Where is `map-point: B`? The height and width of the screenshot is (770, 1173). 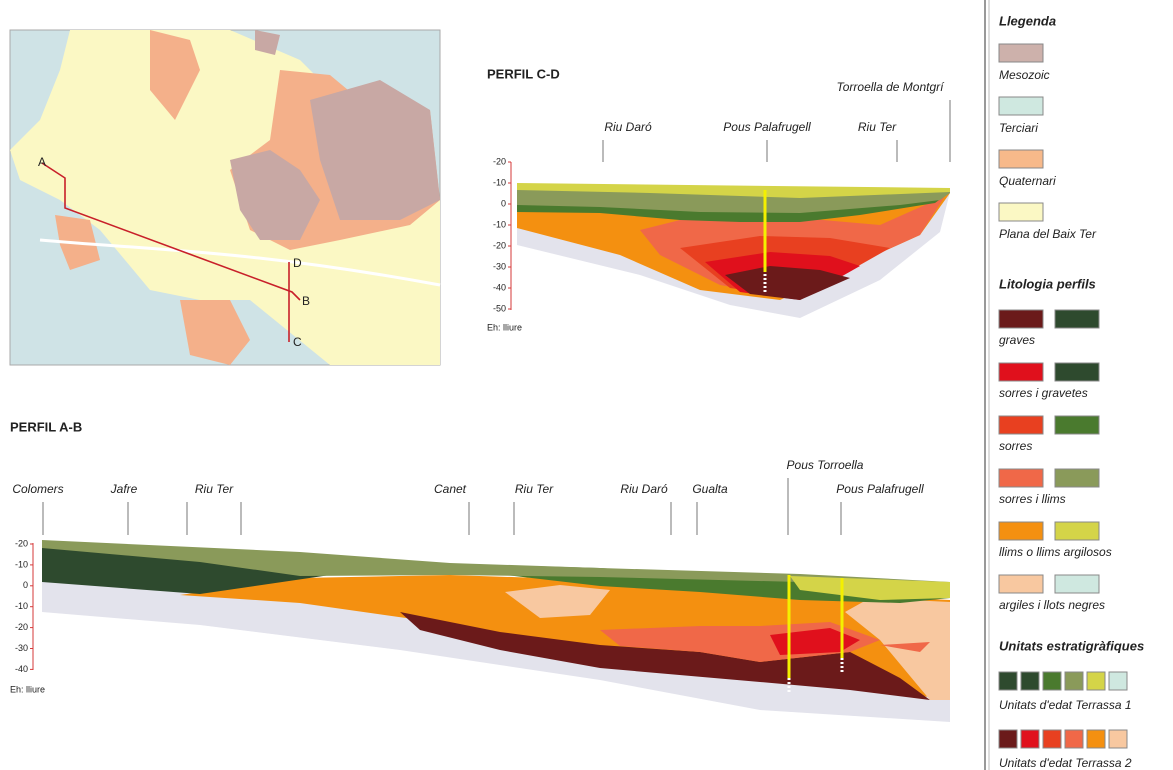
map-point: B is located at coordinates (306, 301).